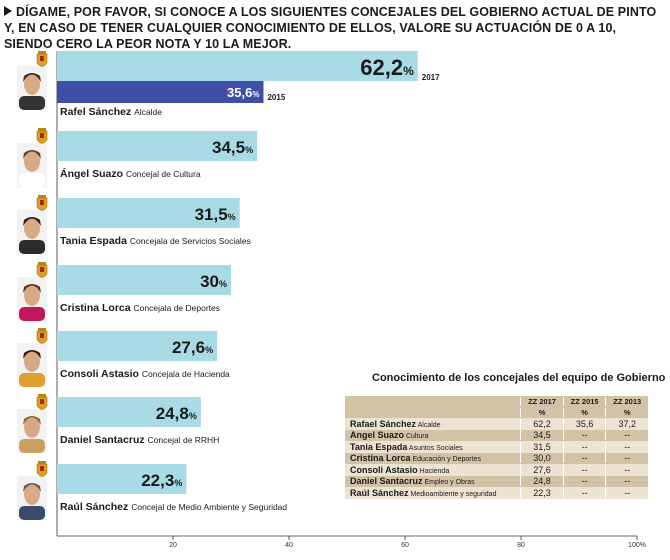 The width and height of the screenshot is (670, 560). Describe the element at coordinates (377, 435) in the screenshot. I see `table-councillor-name: Angel Suazo` at that location.